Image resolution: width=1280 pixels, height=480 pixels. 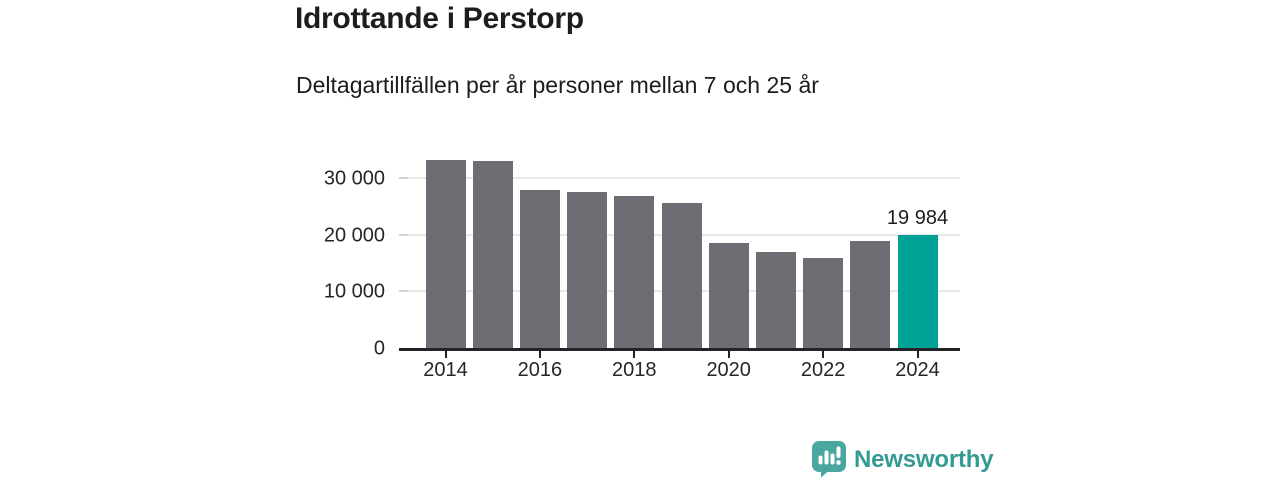 I want to click on bar-2024, so click(x=917, y=291).